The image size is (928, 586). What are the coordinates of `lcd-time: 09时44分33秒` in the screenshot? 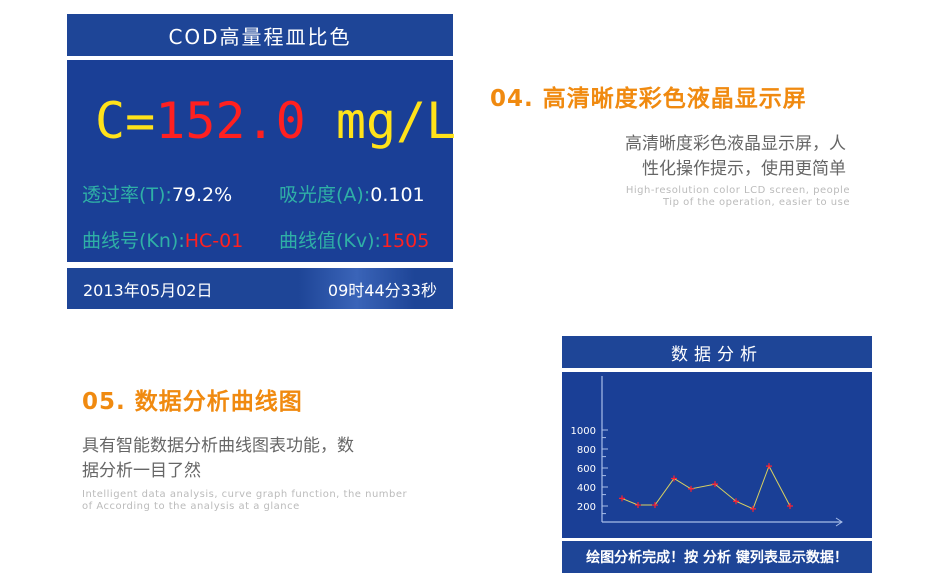 It's located at (382, 290).